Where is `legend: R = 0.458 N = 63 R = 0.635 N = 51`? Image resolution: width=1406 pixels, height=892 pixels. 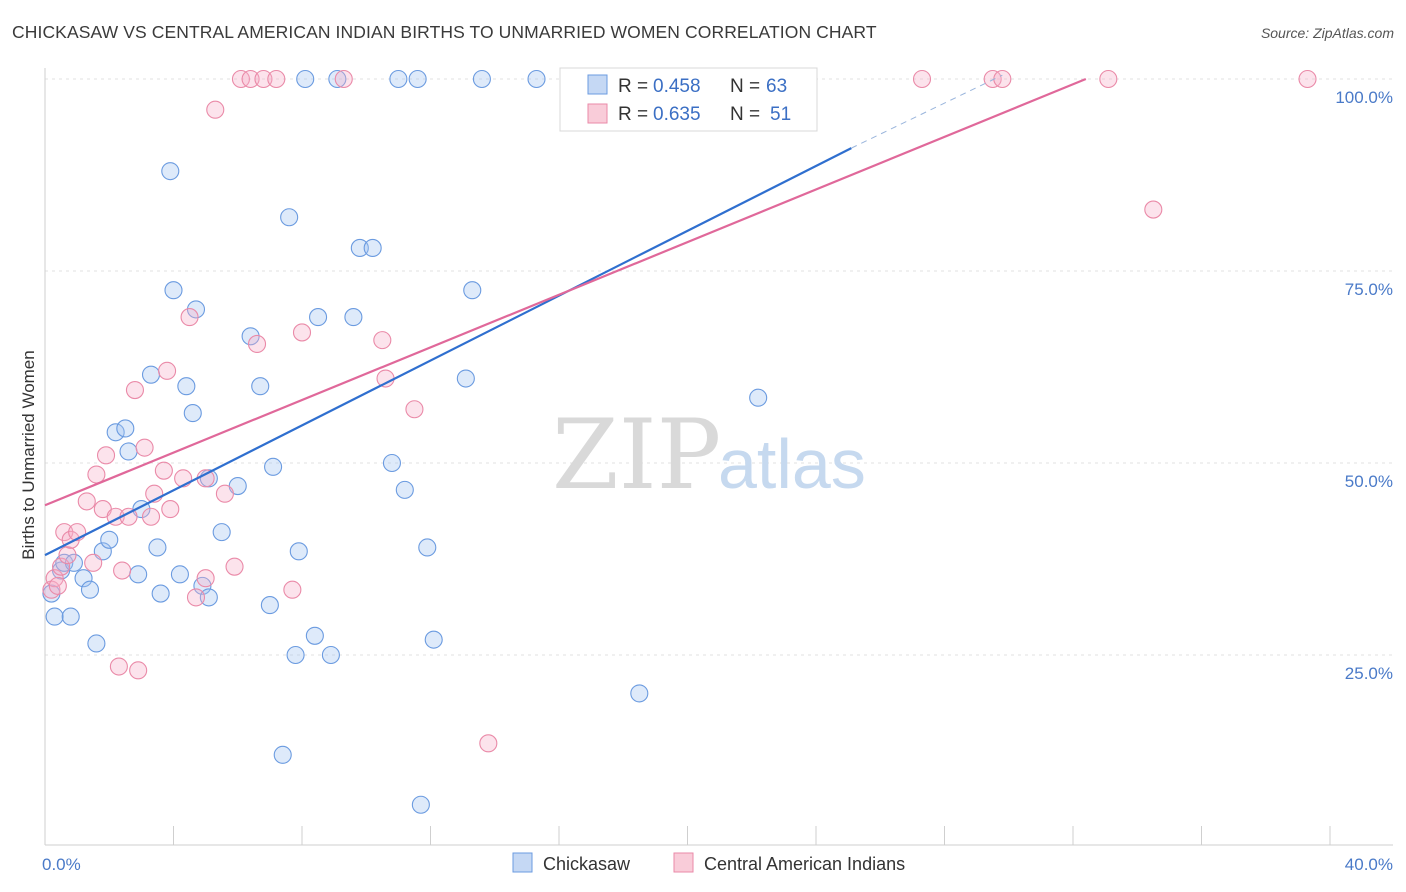 legend: R = 0.458 N = 63 R = 0.635 N = 51 is located at coordinates (688, 99).